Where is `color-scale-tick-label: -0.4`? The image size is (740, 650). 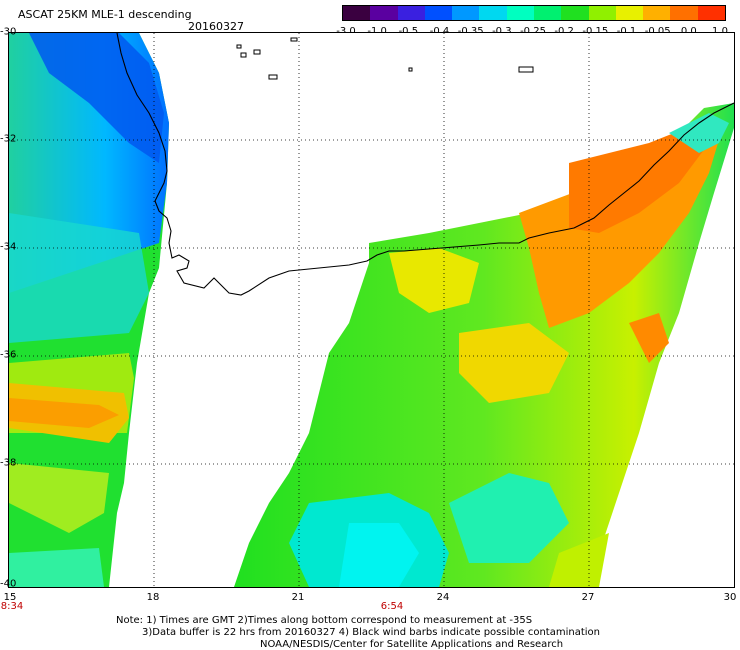 color-scale-tick-label: -0.4 is located at coordinates (440, 31).